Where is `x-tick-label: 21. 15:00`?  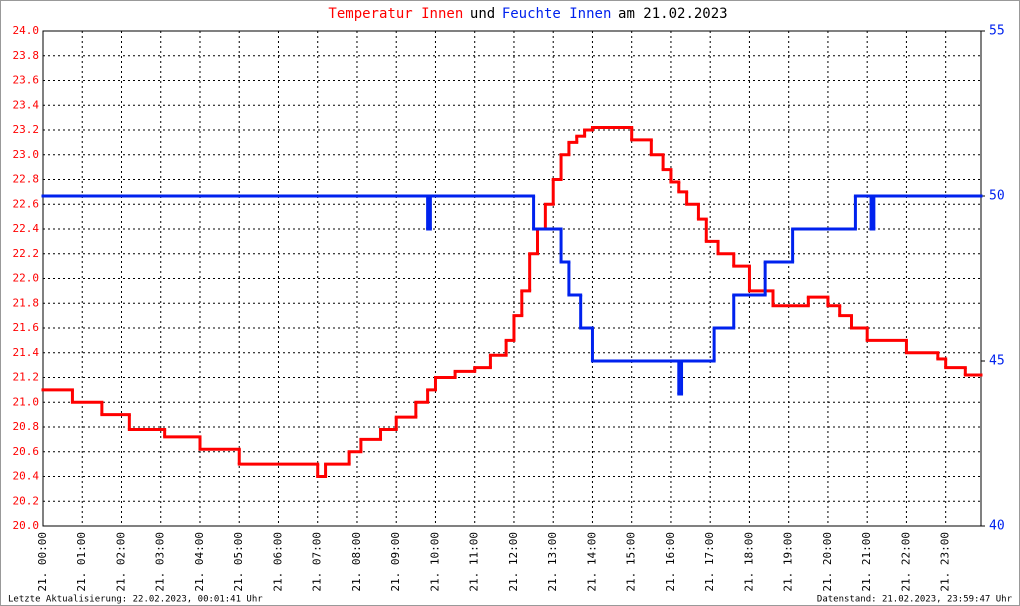
x-tick-label: 21. 15:00 is located at coordinates (631, 562).